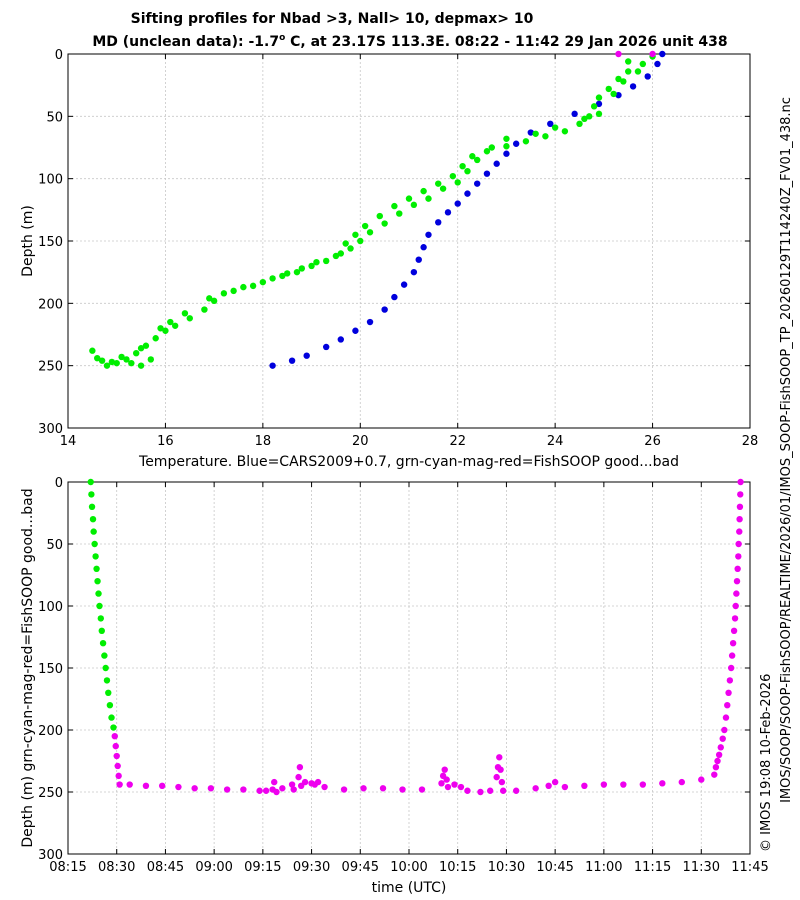 The width and height of the screenshot is (800, 900). Describe the element at coordinates (262, 867) in the screenshot. I see `time-x-tick-label: 09:15` at that location.